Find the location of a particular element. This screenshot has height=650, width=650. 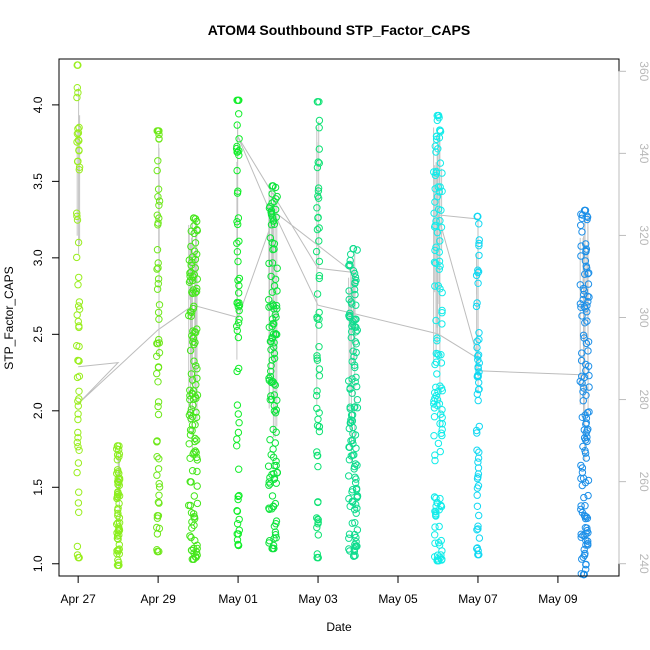

y-right-tick-label: 300 is located at coordinates (643, 317).